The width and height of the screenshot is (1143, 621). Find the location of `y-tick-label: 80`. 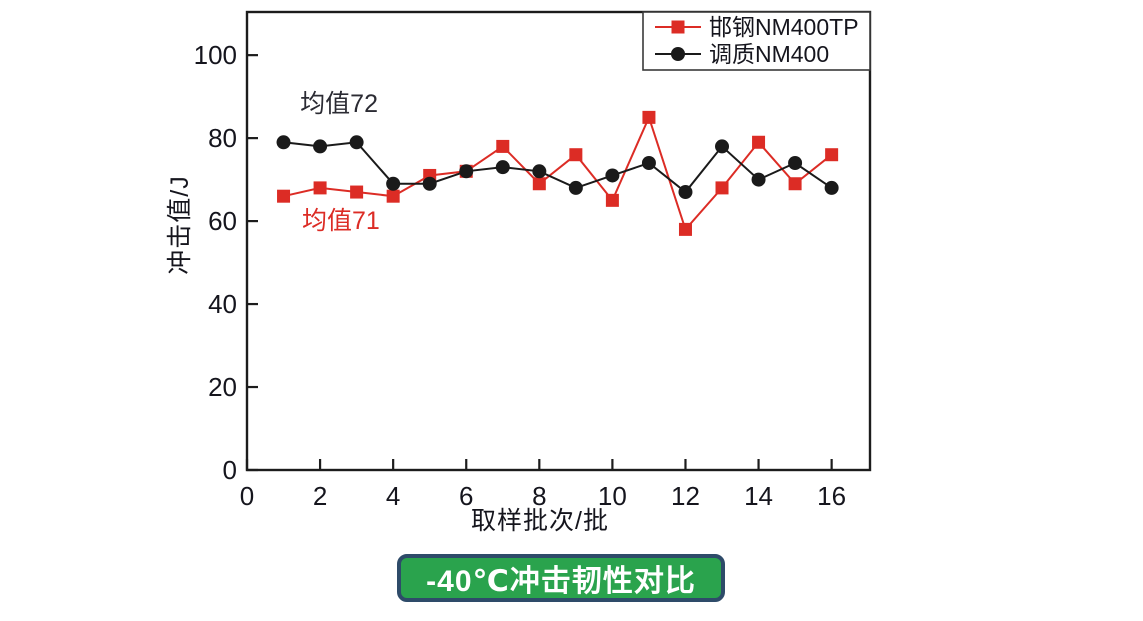

y-tick-label: 80 is located at coordinates (222, 138).